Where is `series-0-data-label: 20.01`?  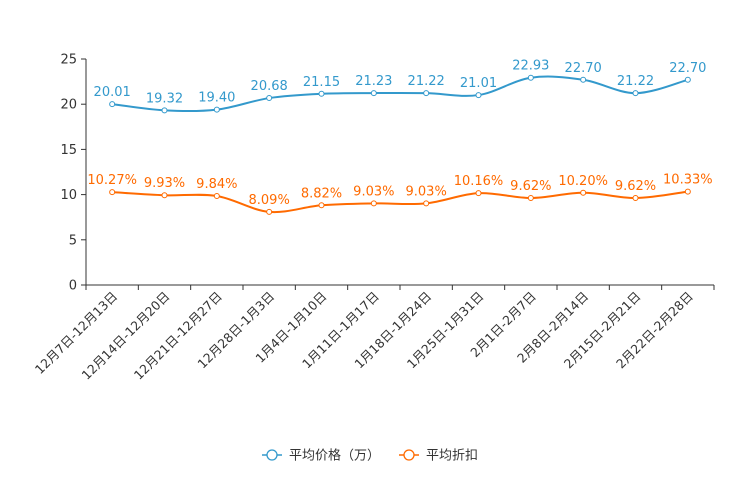
series-0-data-label: 20.01 is located at coordinates (112, 92).